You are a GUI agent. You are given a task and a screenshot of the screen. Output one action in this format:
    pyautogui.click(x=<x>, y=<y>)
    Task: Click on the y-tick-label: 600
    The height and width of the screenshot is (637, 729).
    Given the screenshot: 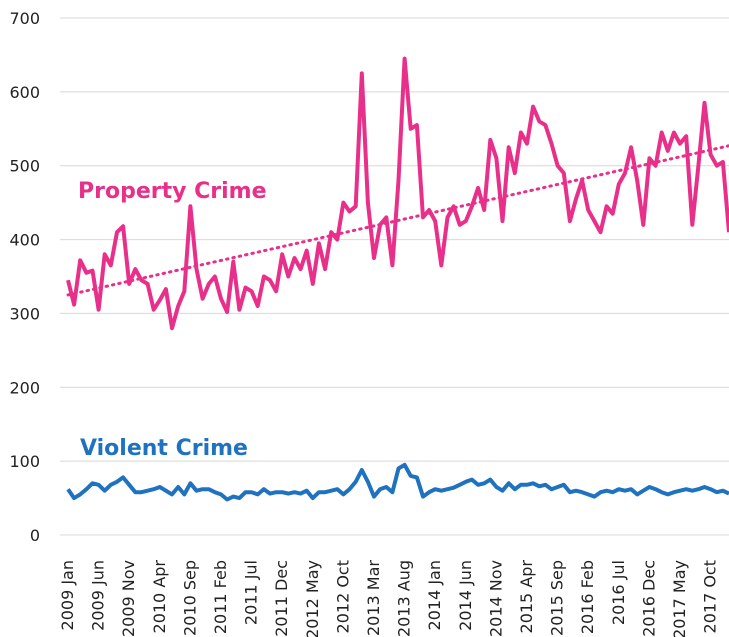 What is the action you would take?
    pyautogui.click(x=24, y=92)
    